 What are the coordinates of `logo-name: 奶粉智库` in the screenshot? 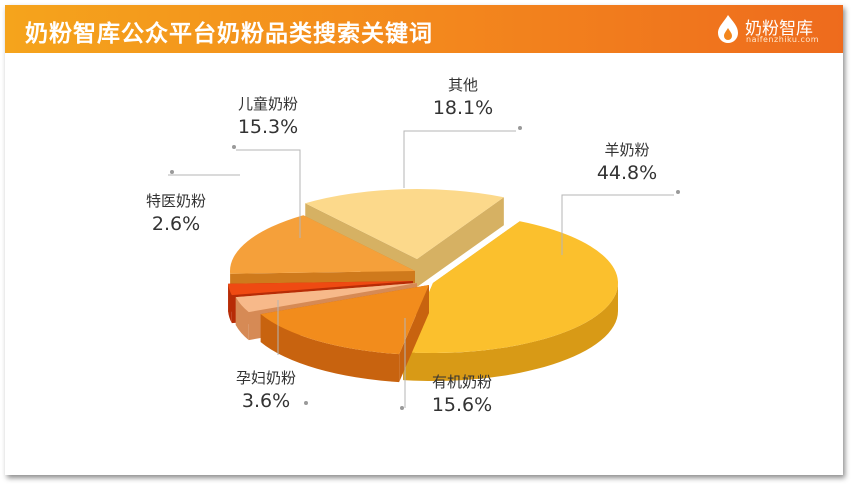 It's located at (779, 29).